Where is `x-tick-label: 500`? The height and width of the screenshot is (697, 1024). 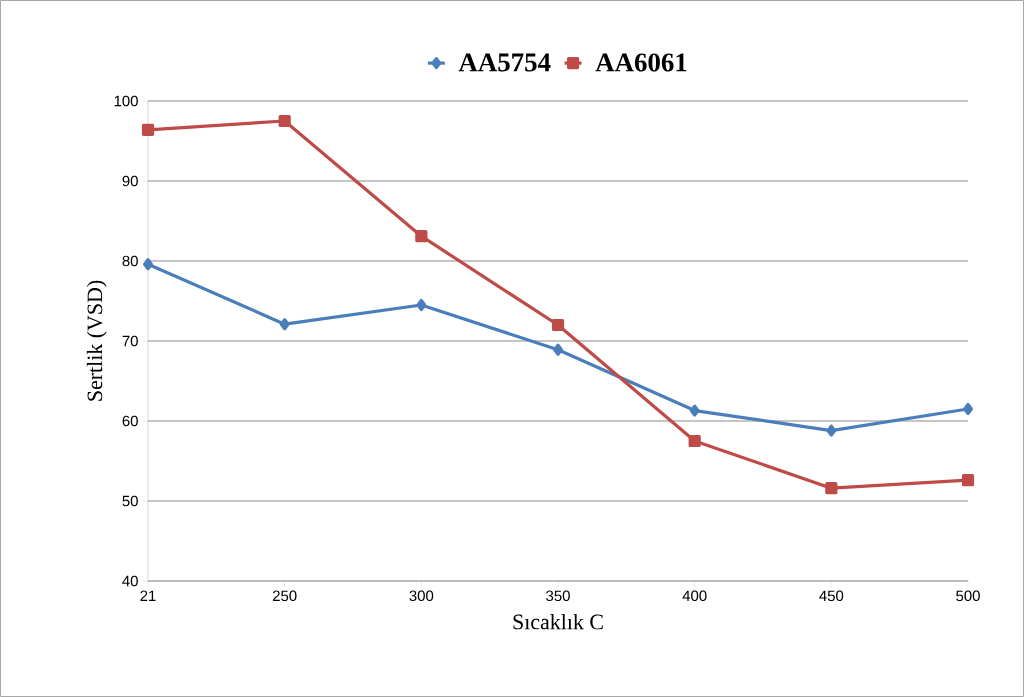 x-tick-label: 500 is located at coordinates (968, 596).